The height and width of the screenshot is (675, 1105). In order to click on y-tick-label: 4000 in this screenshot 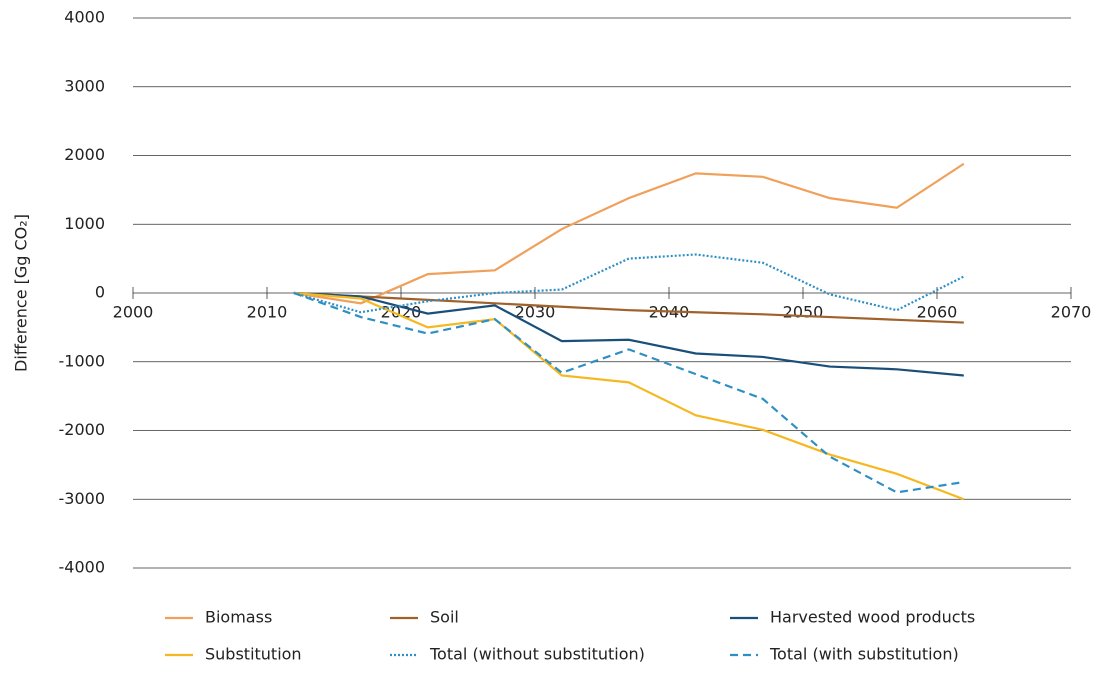, I will do `click(84, 17)`.